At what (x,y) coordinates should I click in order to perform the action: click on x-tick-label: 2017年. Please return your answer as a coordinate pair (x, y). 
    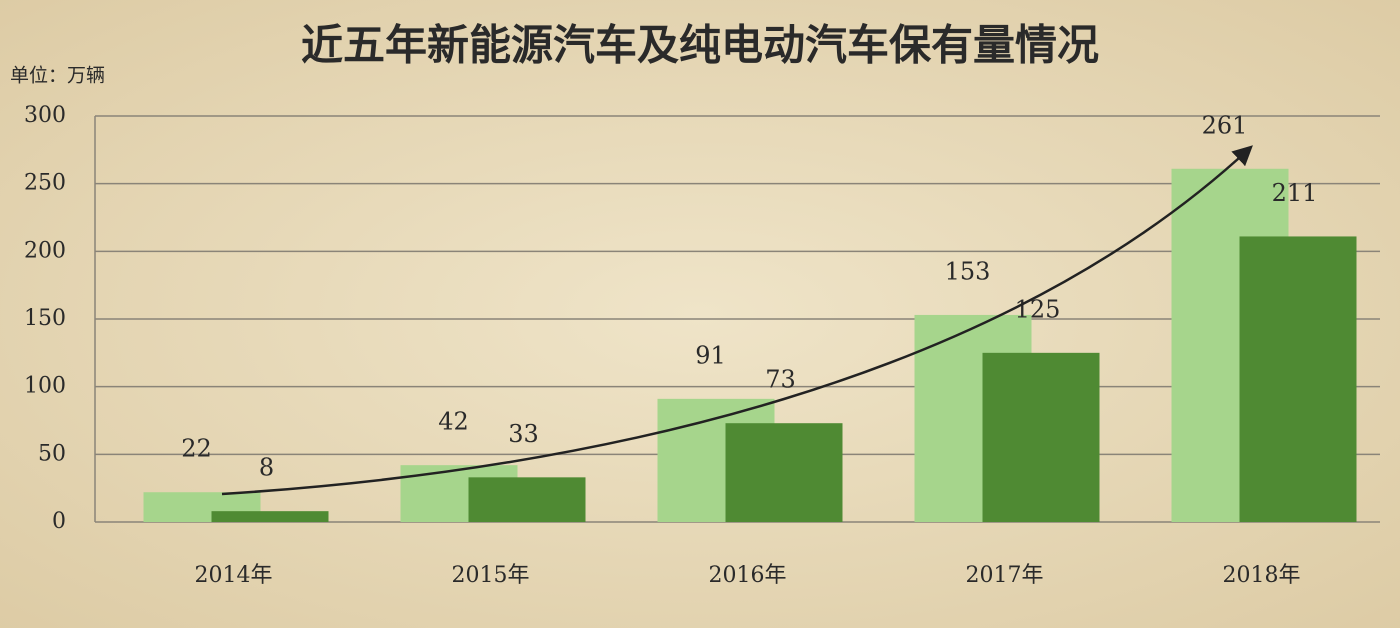
    Looking at the image, I should click on (1005, 575).